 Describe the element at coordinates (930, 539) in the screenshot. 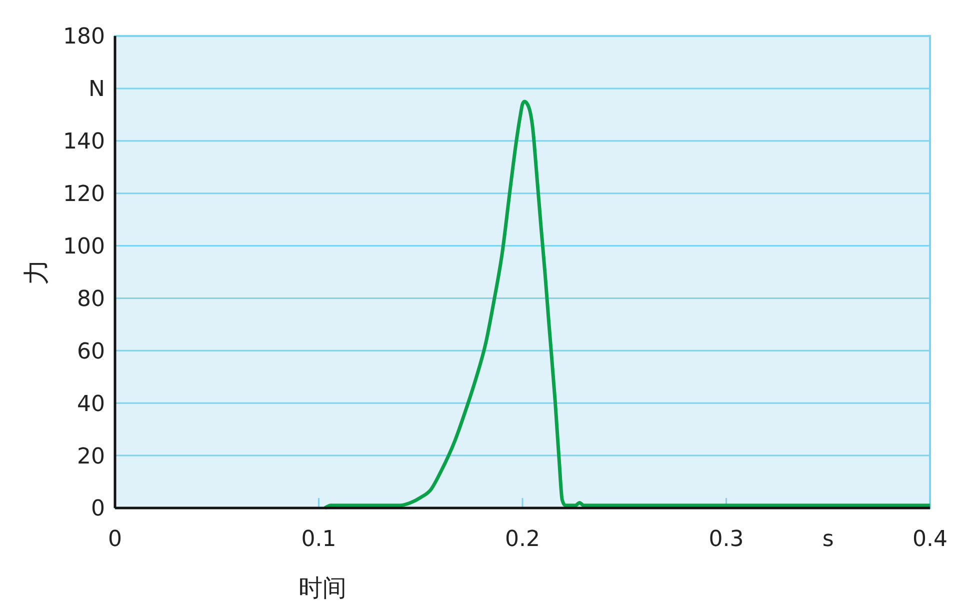

I see `x-tick-label: 0.4` at that location.